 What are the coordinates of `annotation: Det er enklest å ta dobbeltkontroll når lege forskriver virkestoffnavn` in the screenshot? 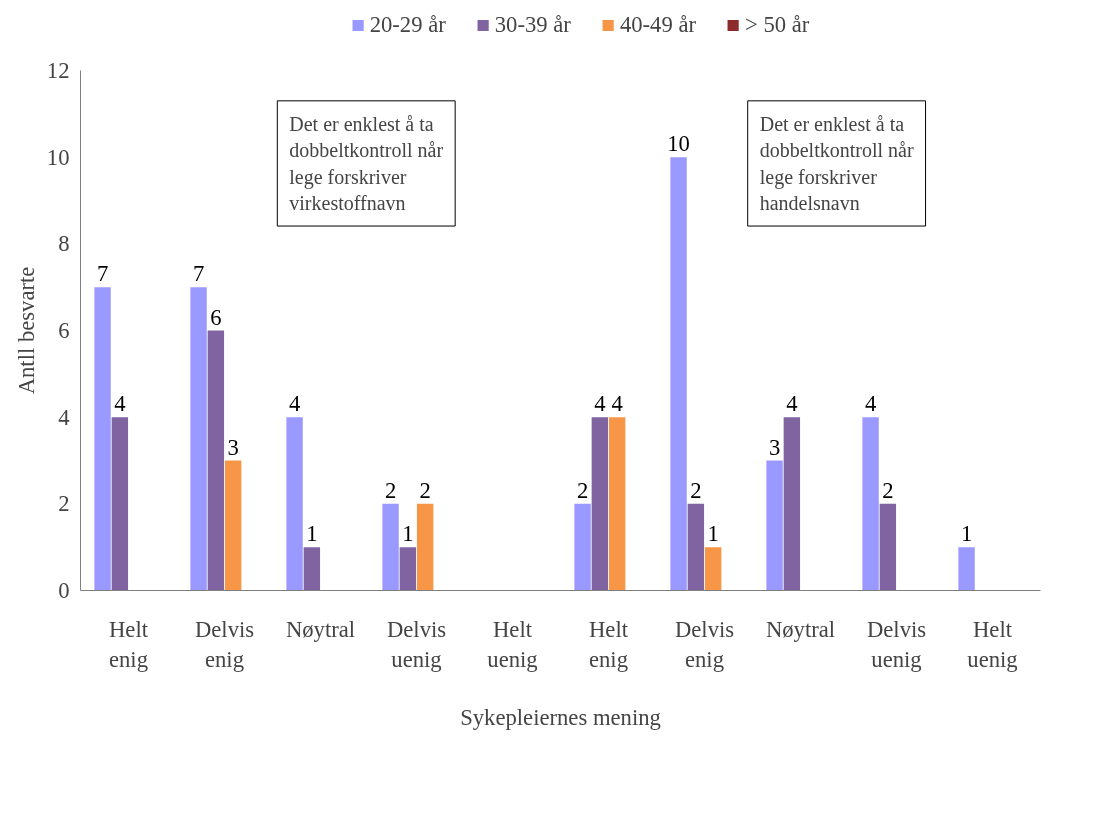 It's located at (366, 163).